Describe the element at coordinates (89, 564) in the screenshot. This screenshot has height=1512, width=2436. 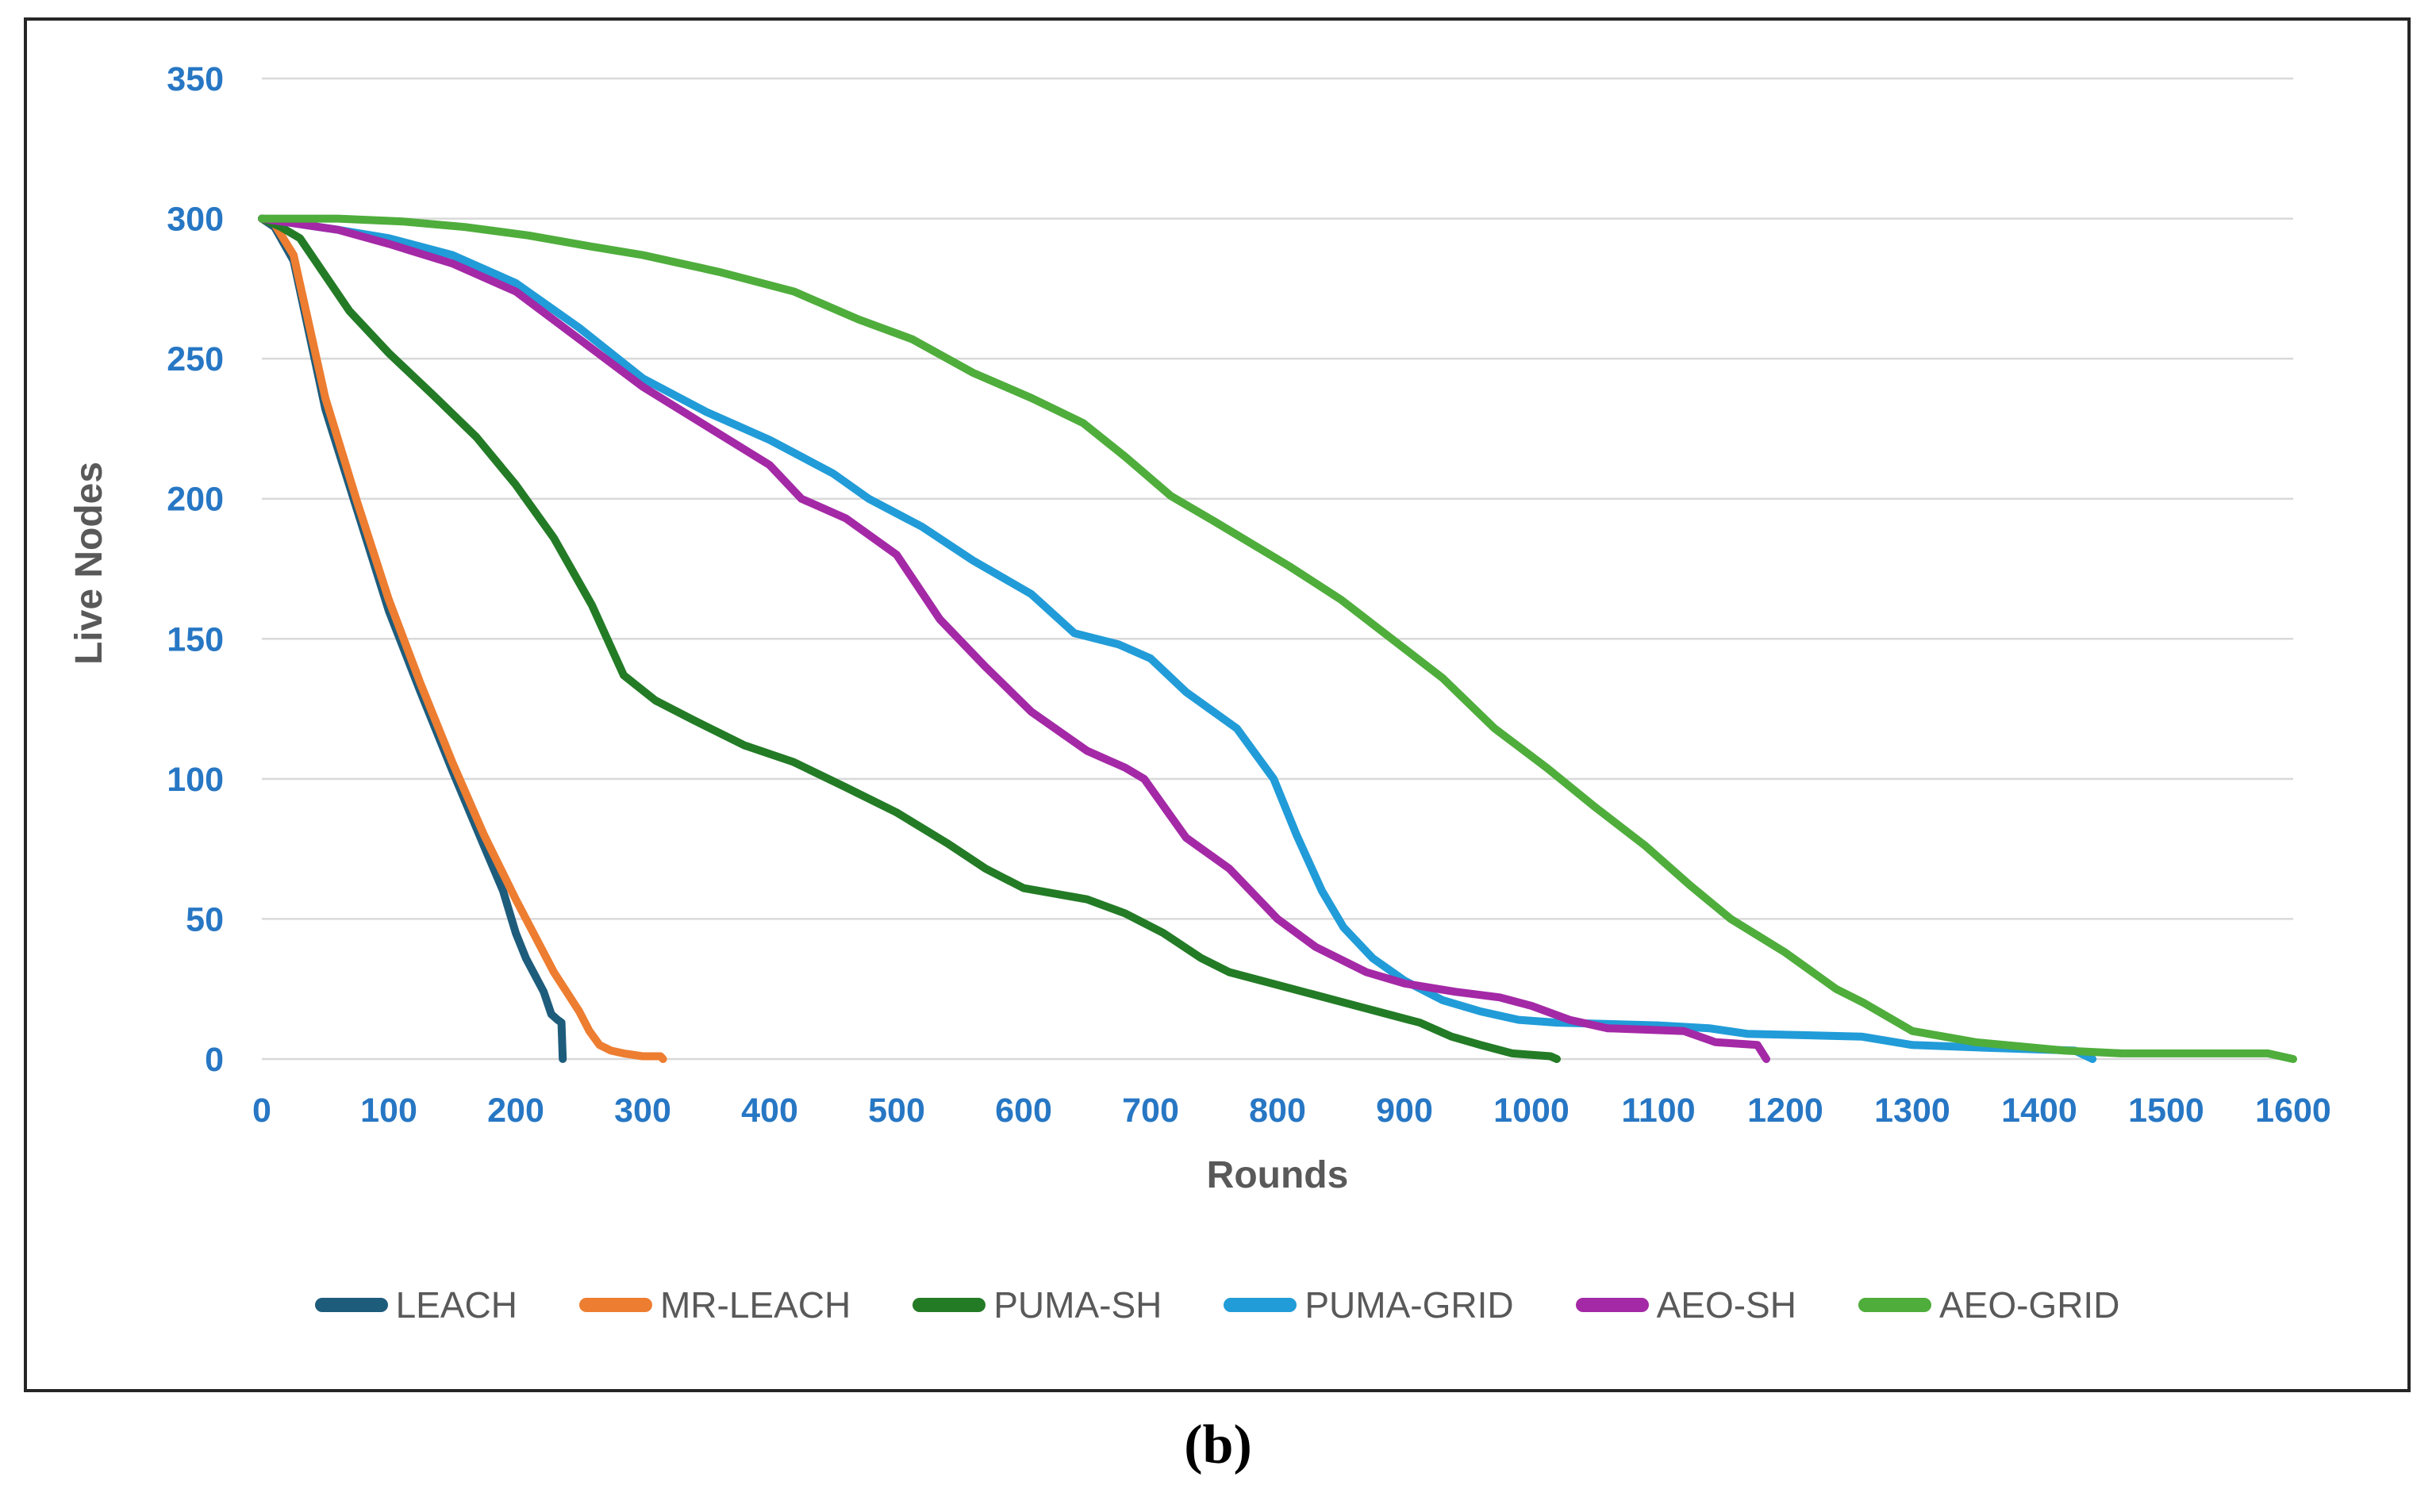
I see `y-axis-title: Live Nodes` at that location.